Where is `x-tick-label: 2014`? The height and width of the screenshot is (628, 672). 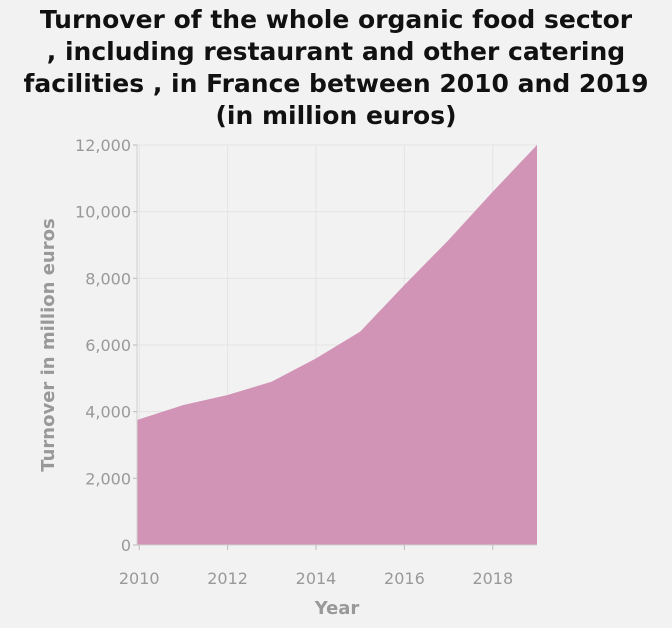 x-tick-label: 2014 is located at coordinates (316, 578).